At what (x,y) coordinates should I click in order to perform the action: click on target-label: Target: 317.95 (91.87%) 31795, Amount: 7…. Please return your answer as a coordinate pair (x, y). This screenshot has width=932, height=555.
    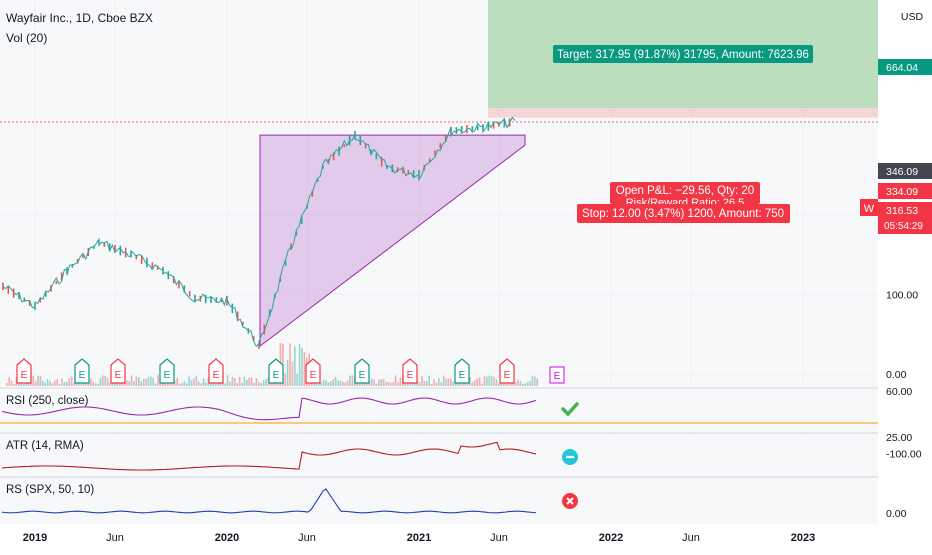
    Looking at the image, I should click on (683, 54).